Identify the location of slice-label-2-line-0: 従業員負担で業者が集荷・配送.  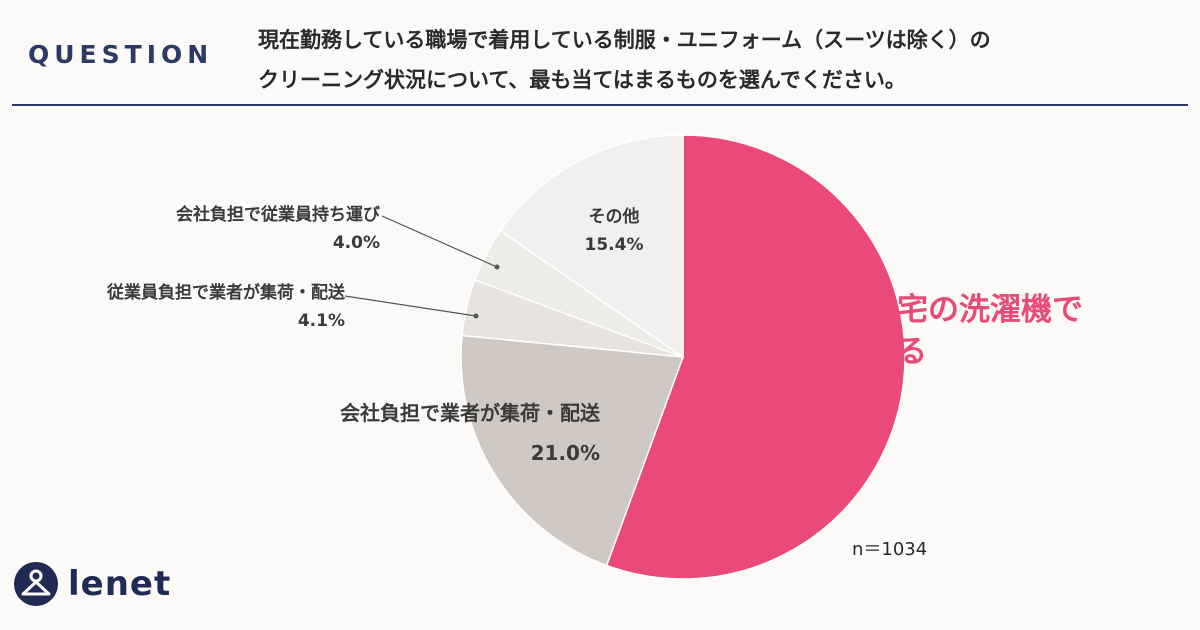
(226, 292).